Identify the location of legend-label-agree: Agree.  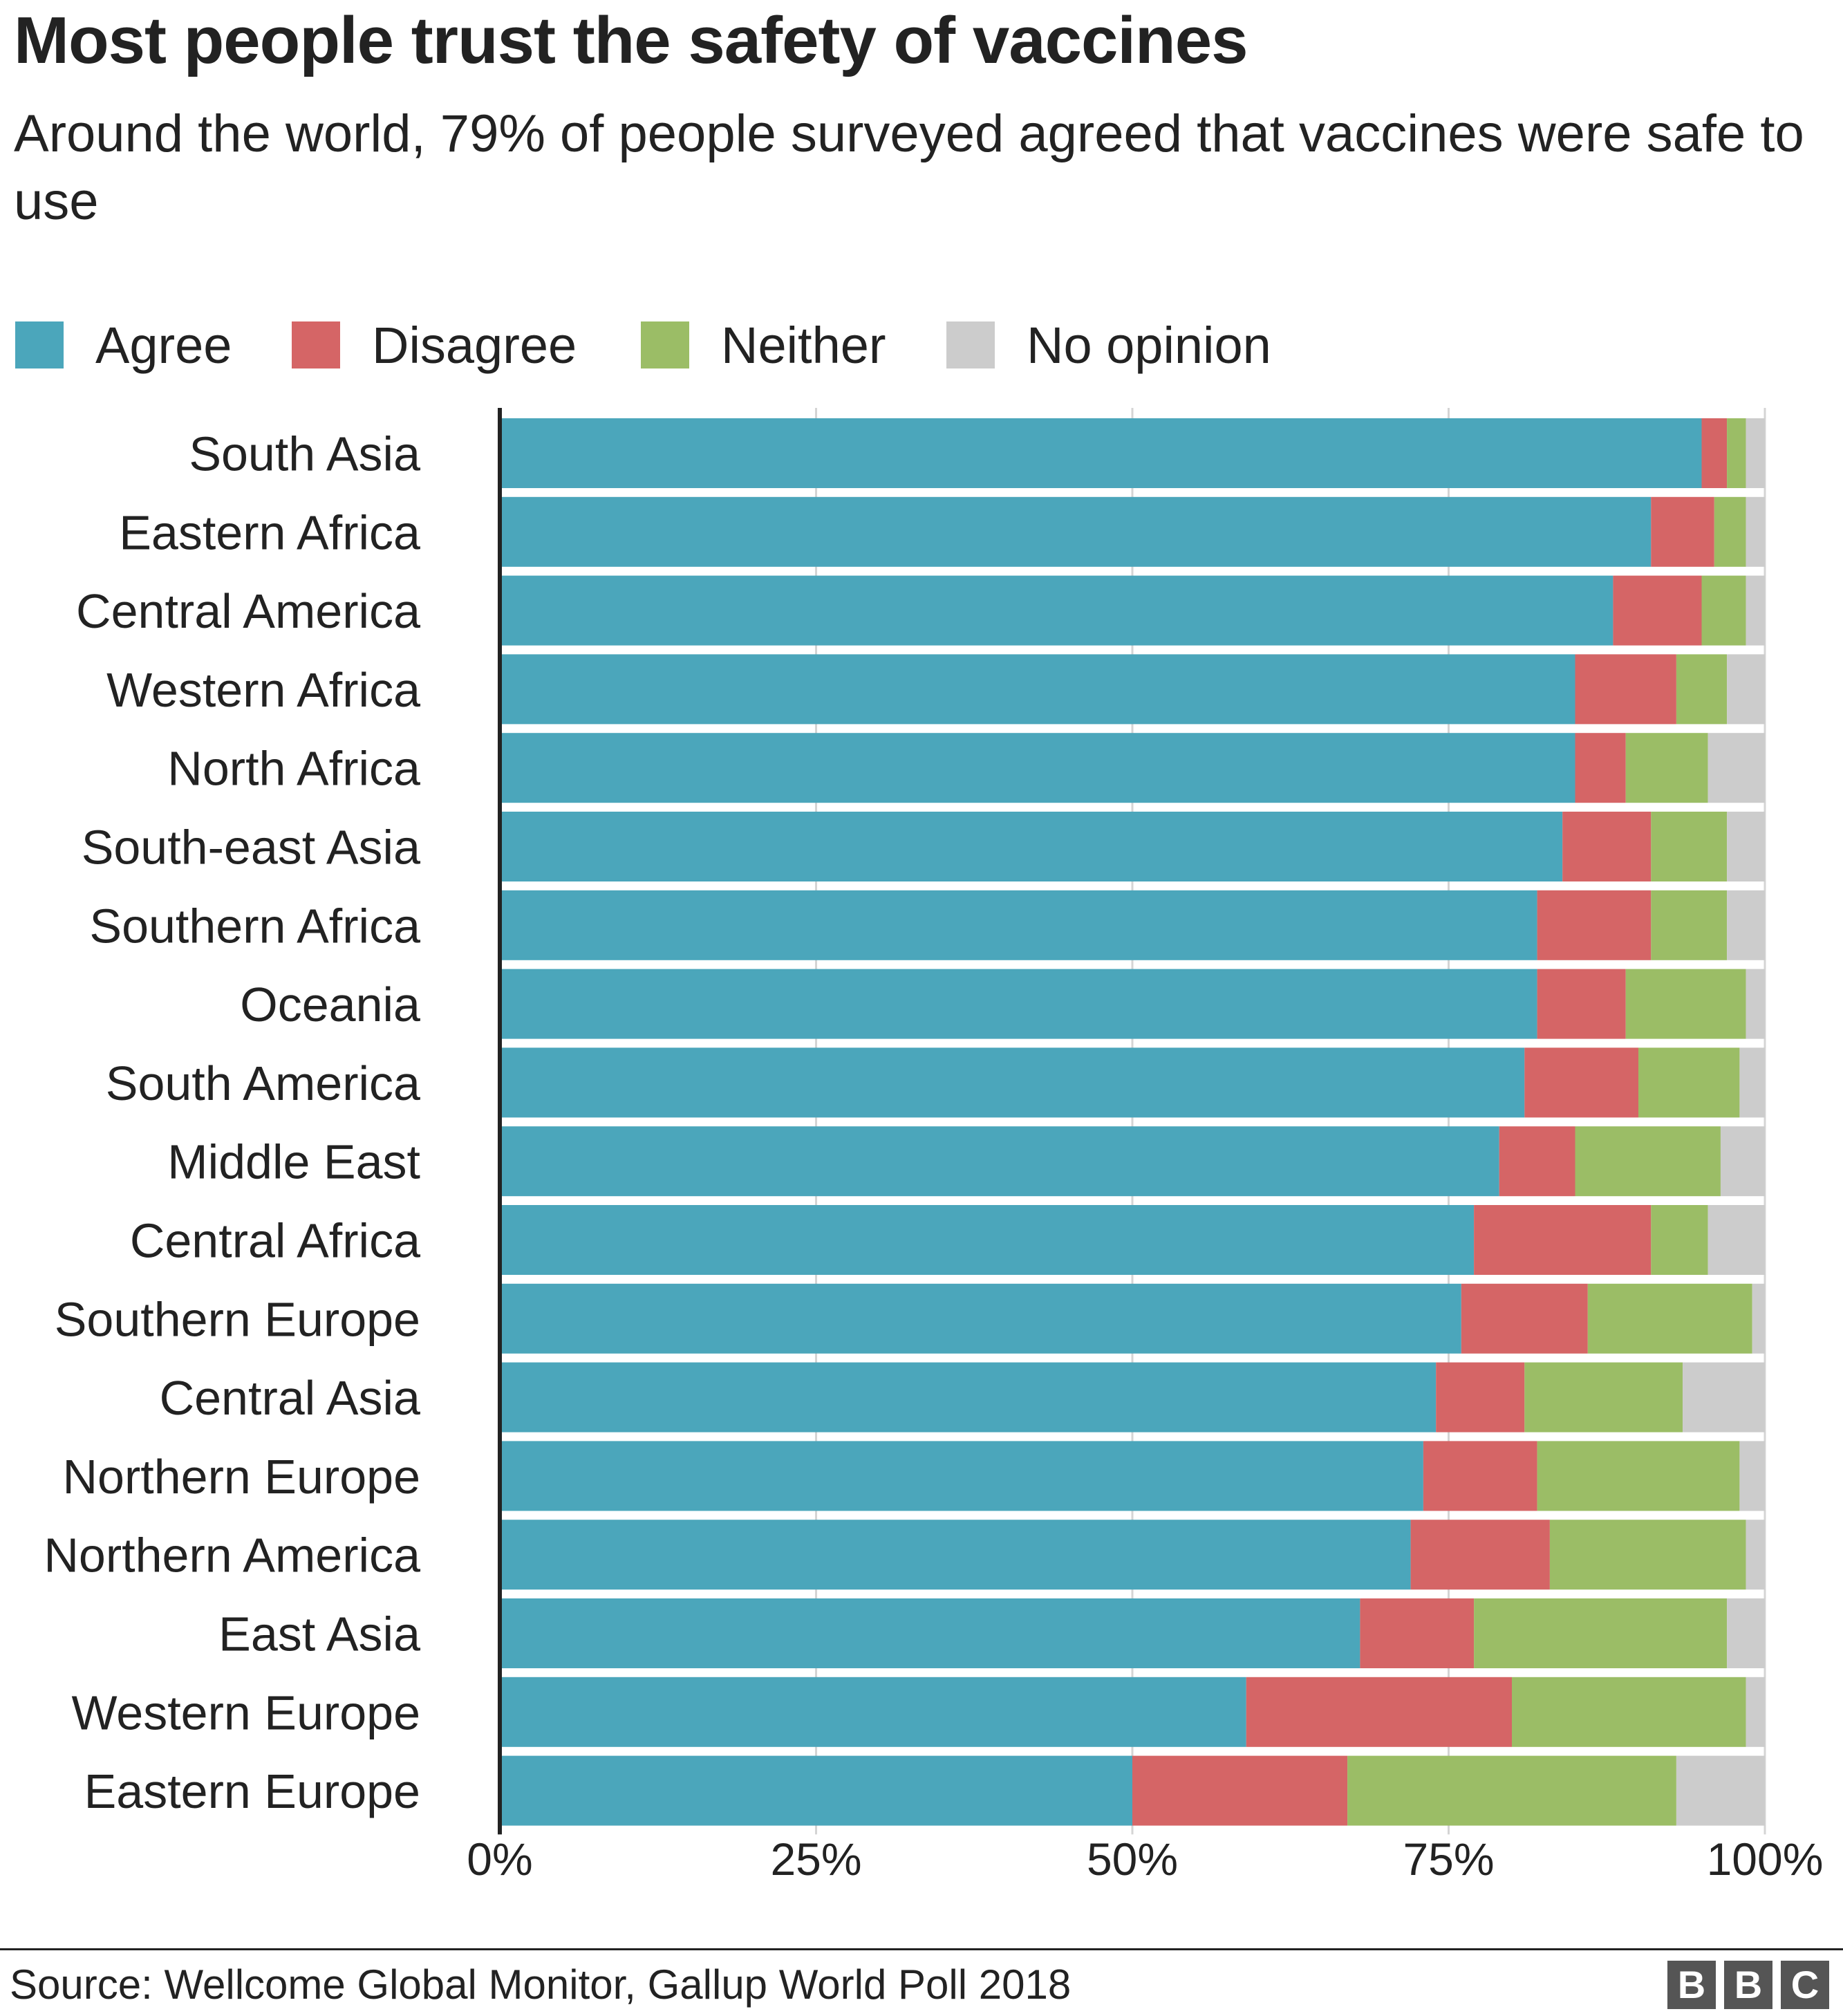
(163, 345).